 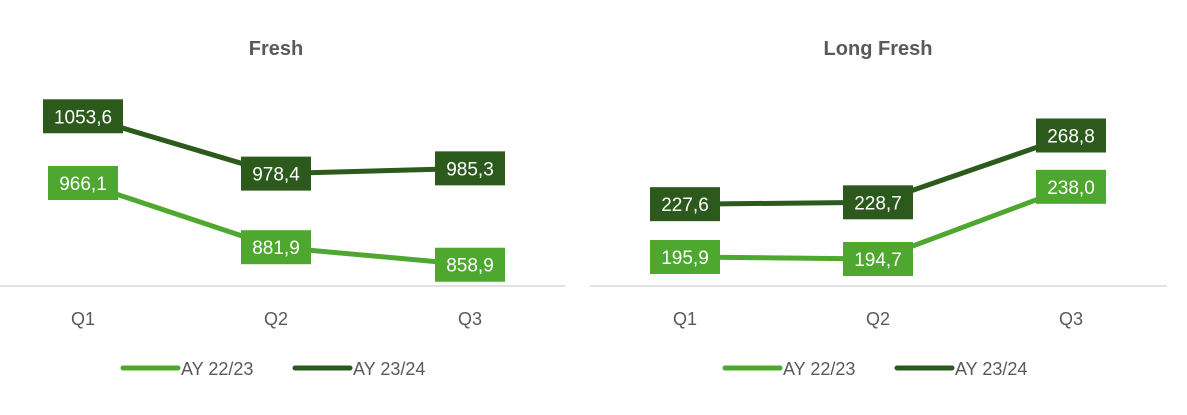 I want to click on data-label: 227,6, so click(x=685, y=205).